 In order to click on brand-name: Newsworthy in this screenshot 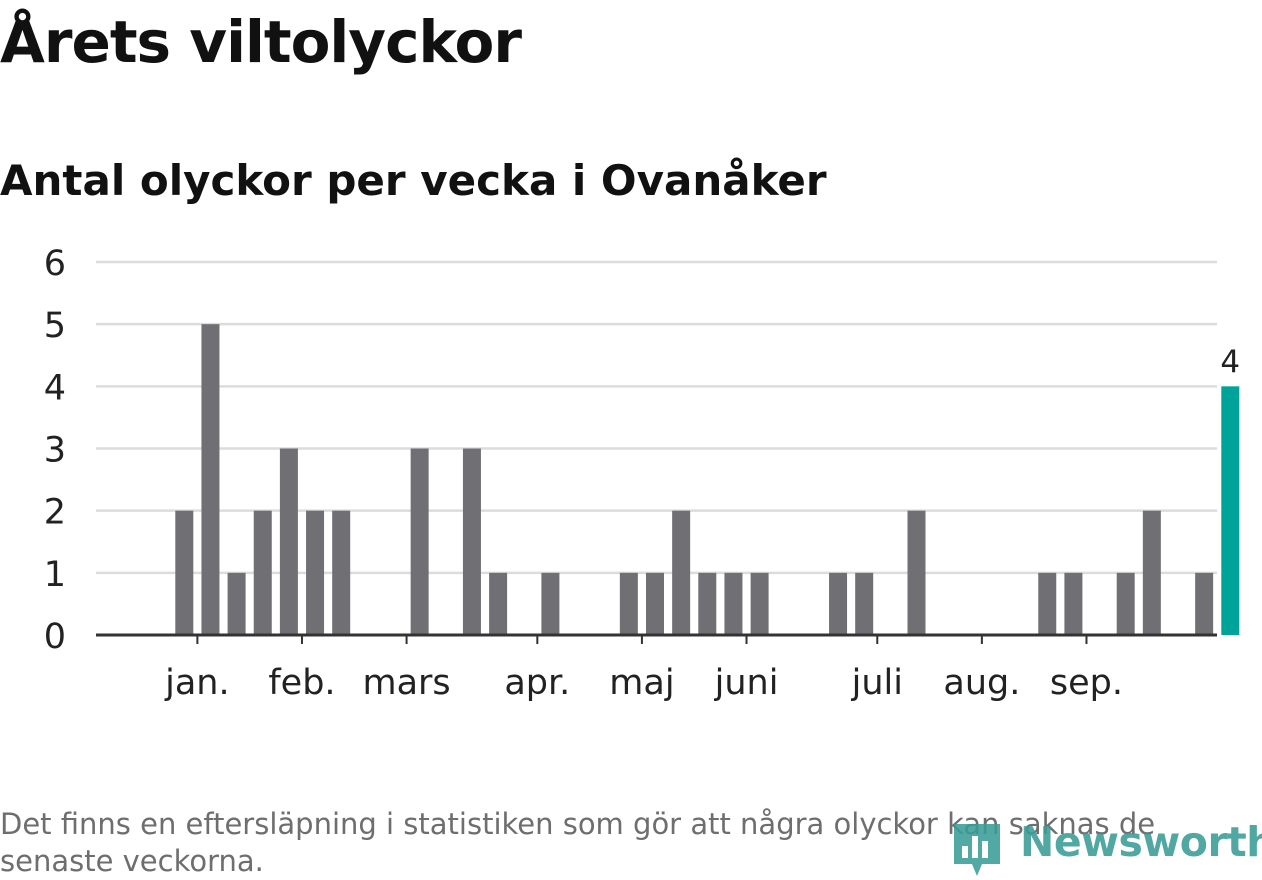, I will do `click(1141, 842)`.